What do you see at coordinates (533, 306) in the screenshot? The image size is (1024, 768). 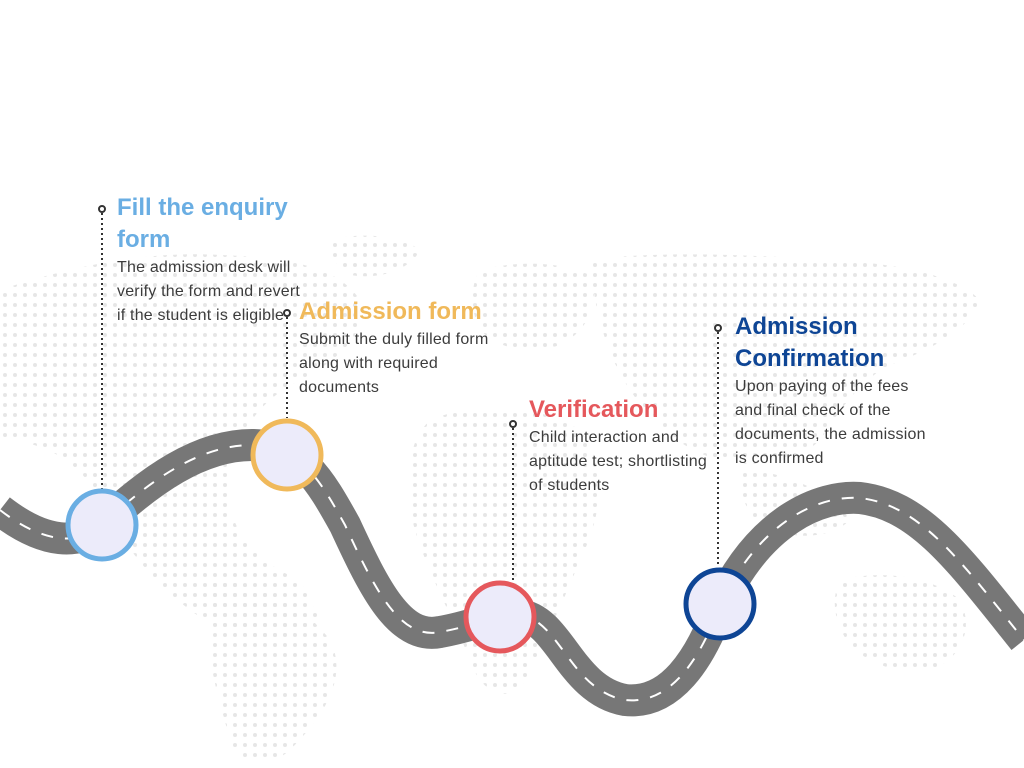 I see `map-region-europe` at bounding box center [533, 306].